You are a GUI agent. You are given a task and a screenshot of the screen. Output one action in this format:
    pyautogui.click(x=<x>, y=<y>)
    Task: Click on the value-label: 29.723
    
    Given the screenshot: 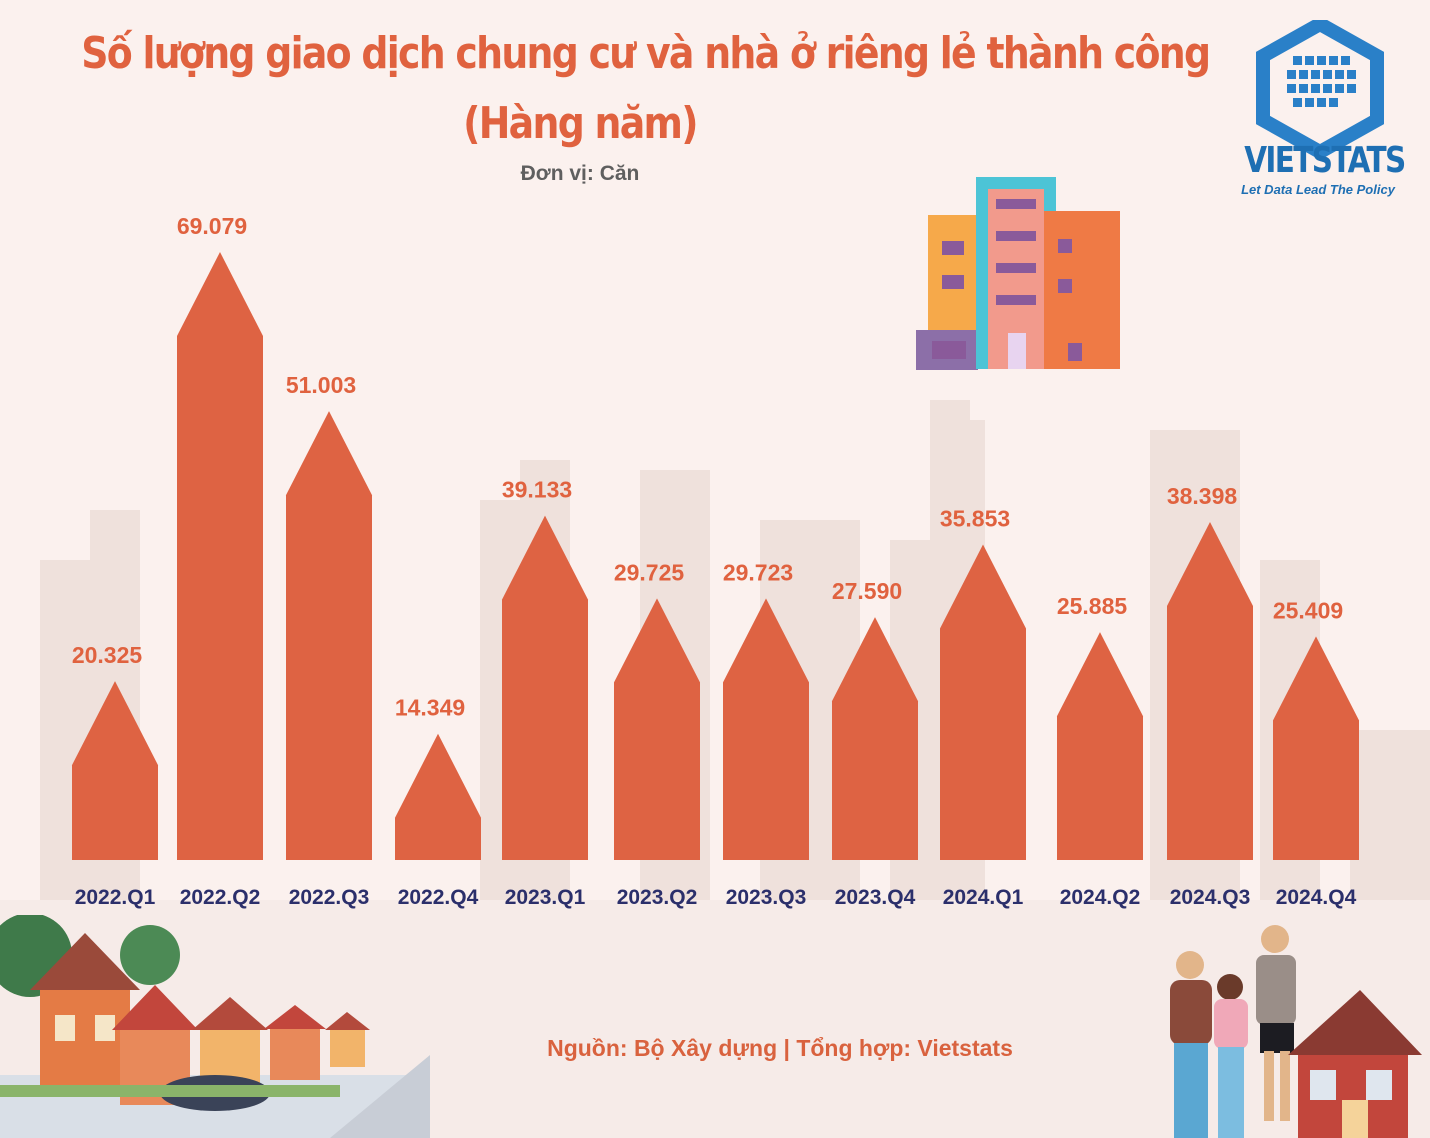 What is the action you would take?
    pyautogui.click(x=758, y=572)
    